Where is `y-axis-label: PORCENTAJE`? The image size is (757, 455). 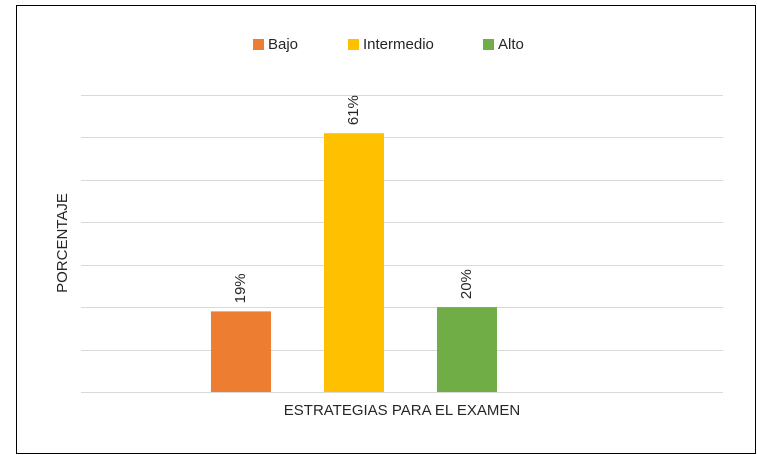
y-axis-label: PORCENTAJE is located at coordinates (62, 243).